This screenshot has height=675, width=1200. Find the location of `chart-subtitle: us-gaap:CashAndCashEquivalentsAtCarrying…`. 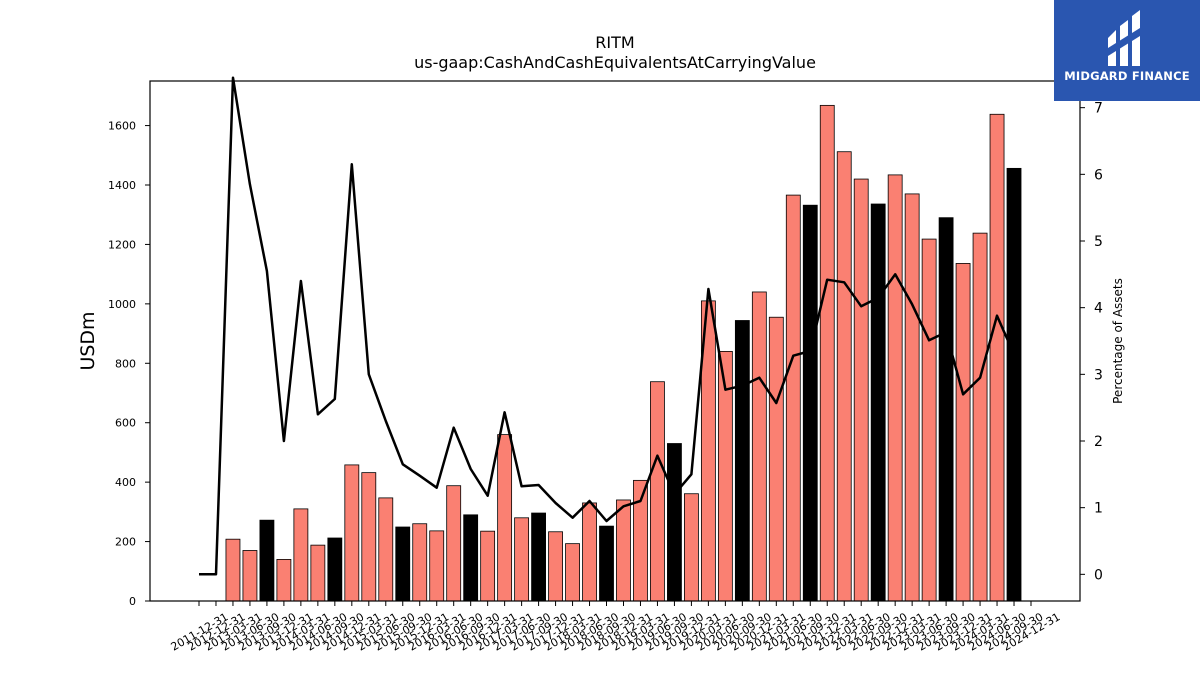

chart-subtitle: us-gaap:CashAndCashEquivalentsAtCarrying… is located at coordinates (615, 62).